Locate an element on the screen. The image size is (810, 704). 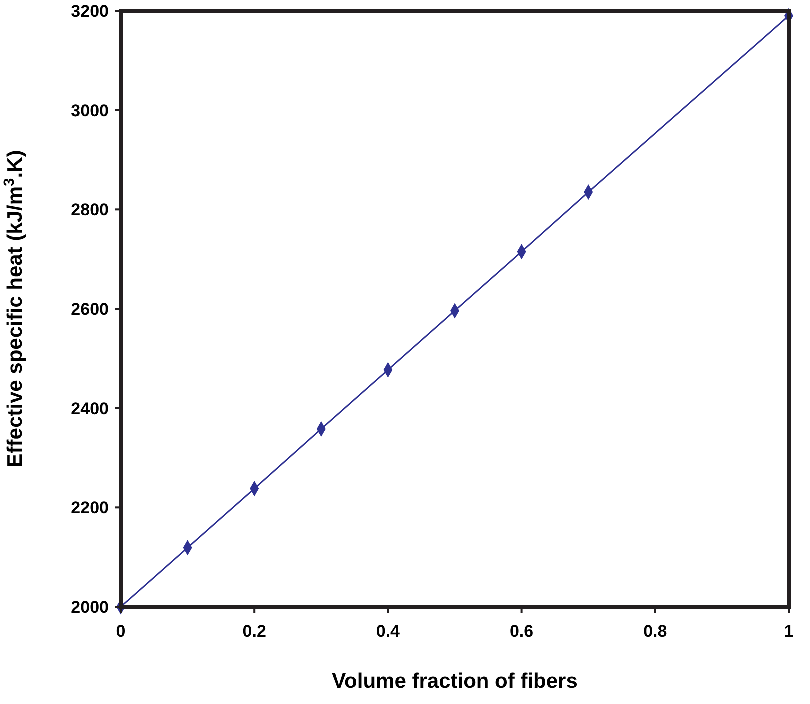
y-tick-label: 2400 is located at coordinates (90, 408).